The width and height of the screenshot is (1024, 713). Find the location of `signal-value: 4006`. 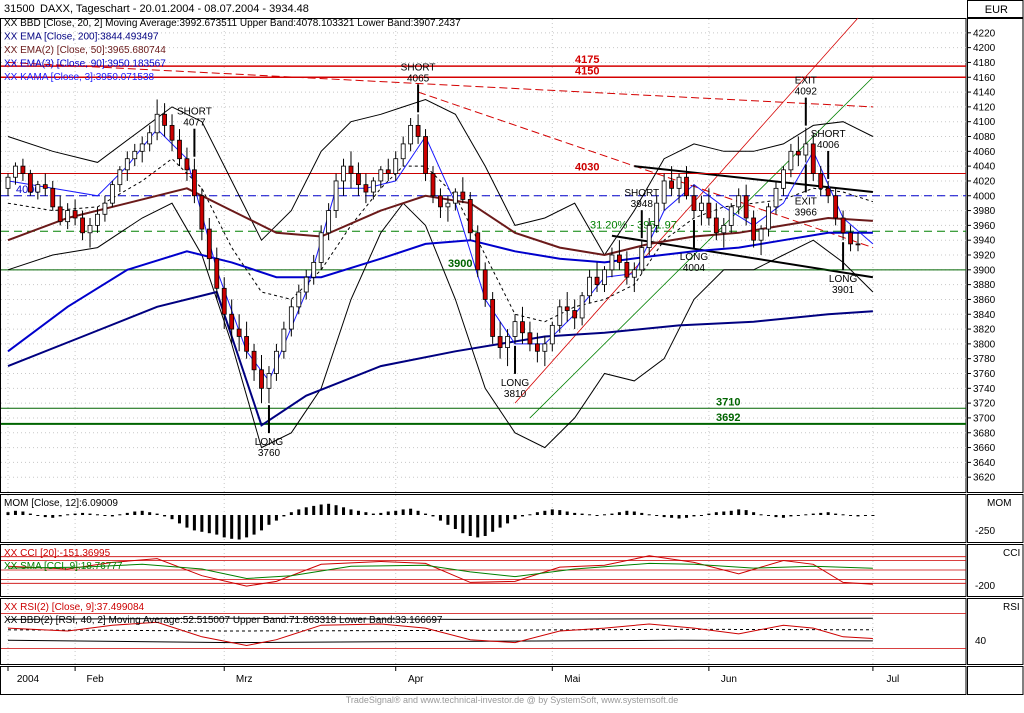

signal-value: 4006 is located at coordinates (828, 145).